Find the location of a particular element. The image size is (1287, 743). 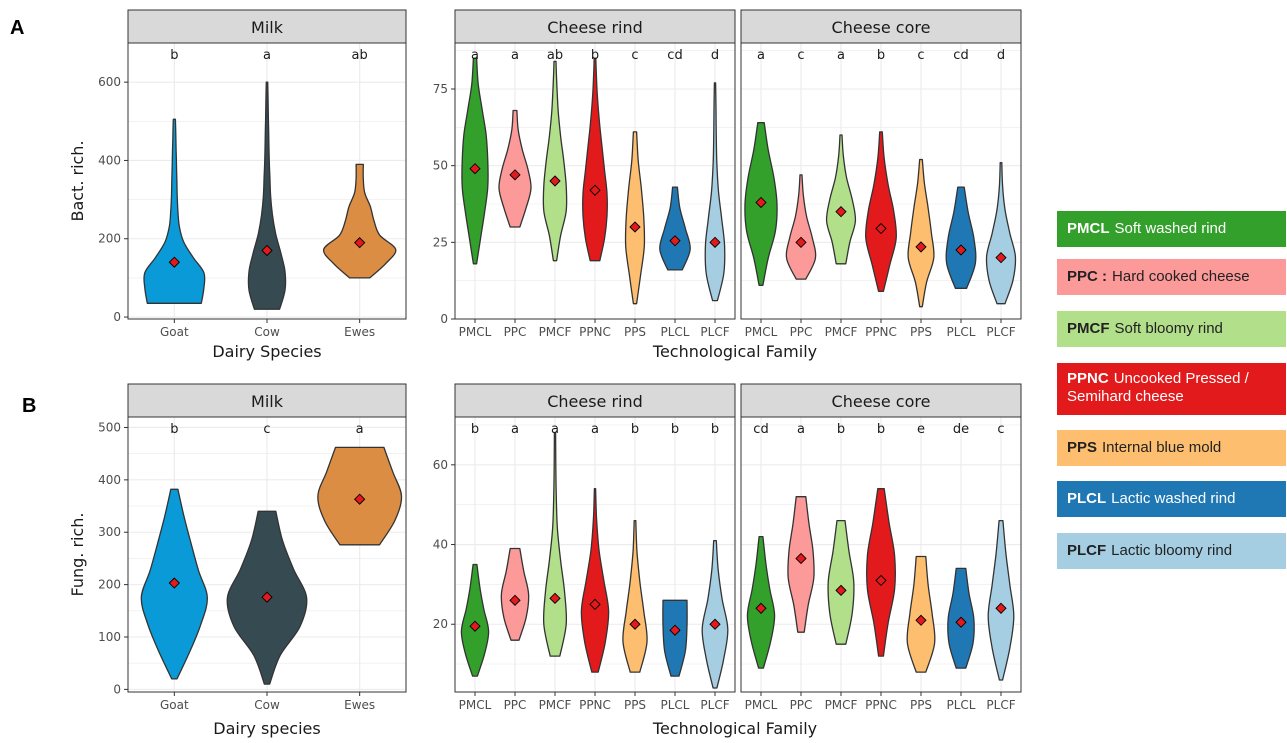

row-b-cheese-core-letter-ppnc: b is located at coordinates (881, 429).